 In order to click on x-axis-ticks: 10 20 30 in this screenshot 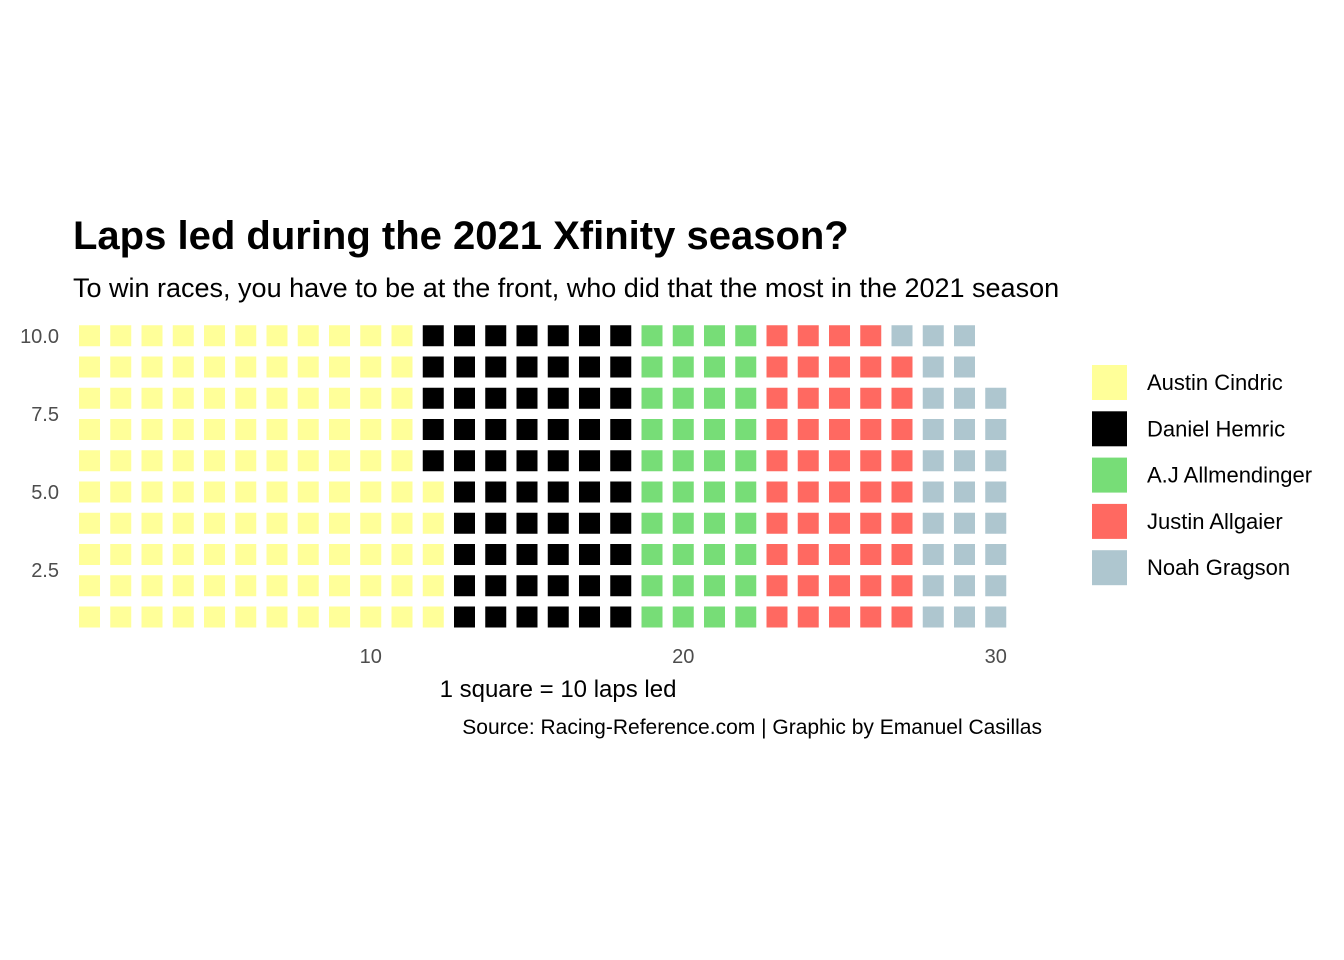, I will do `click(683, 657)`.